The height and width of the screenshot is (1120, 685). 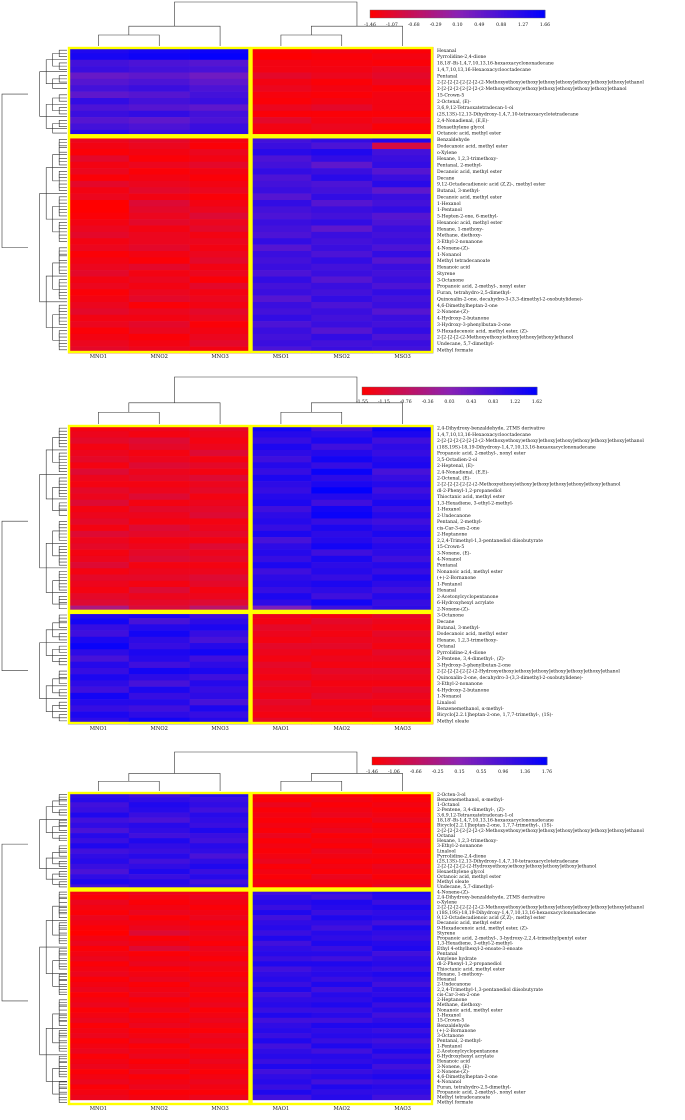 What do you see at coordinates (446, 274) in the screenshot?
I see `row-label: Styrene` at bounding box center [446, 274].